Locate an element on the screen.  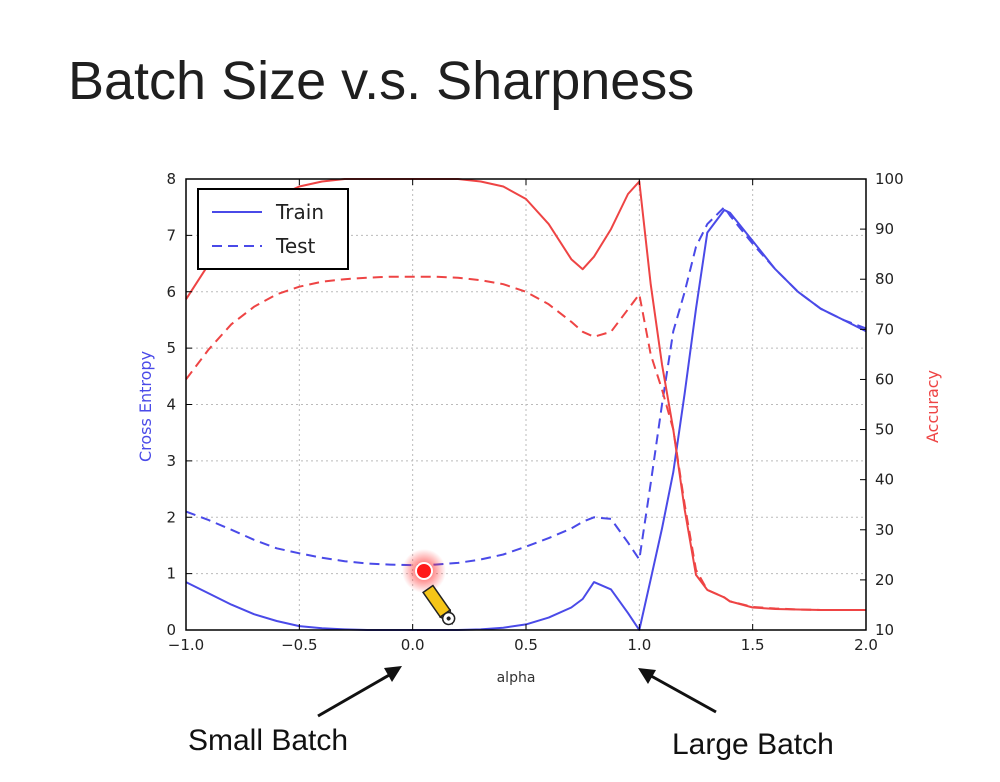
y-right-tick-label: 30 is located at coordinates (884, 530).